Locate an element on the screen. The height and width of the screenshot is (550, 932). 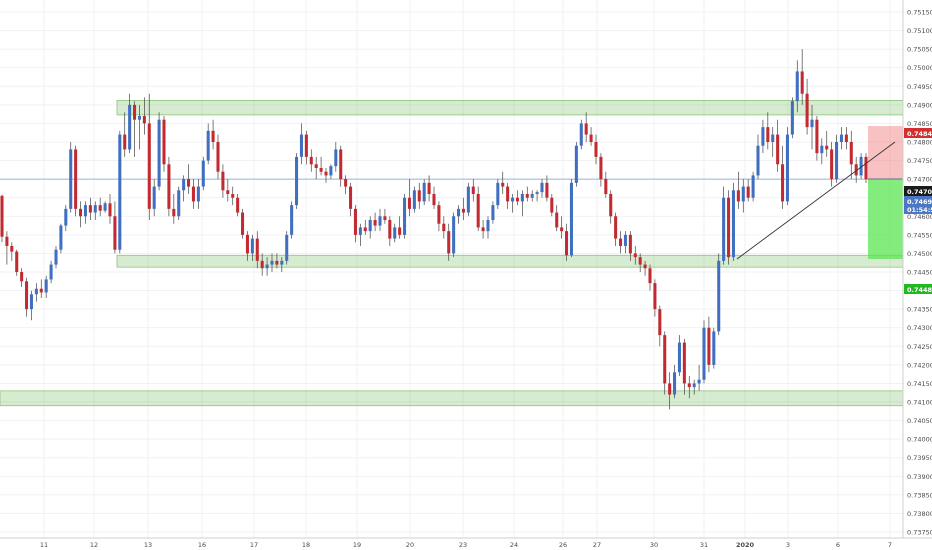
time-tick-label: 31 is located at coordinates (704, 545).